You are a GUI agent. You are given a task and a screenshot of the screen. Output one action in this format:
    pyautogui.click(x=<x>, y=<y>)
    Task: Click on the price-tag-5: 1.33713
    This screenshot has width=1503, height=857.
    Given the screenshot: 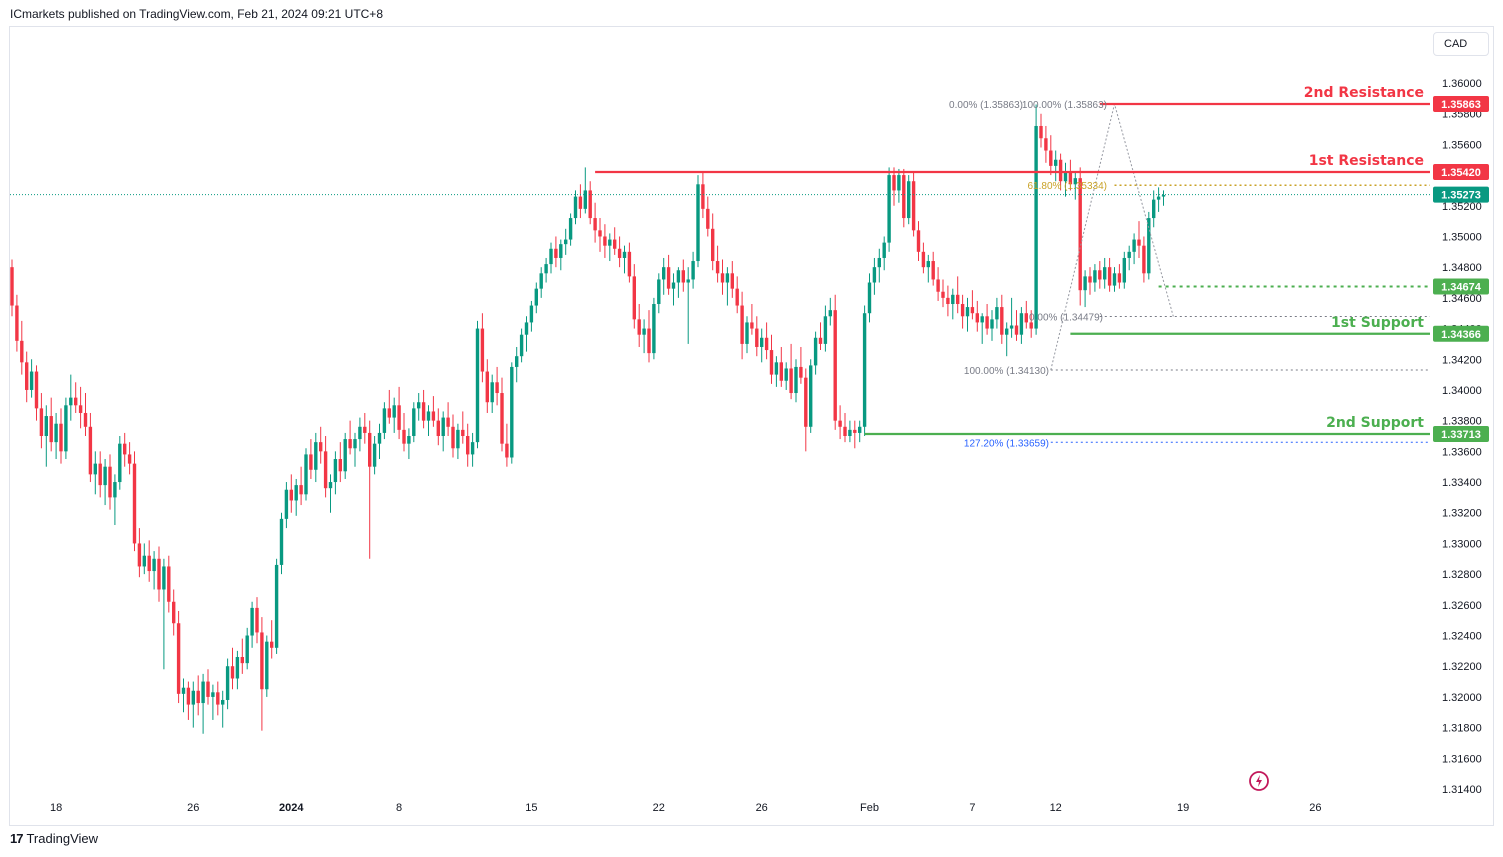 What is the action you would take?
    pyautogui.click(x=1461, y=435)
    